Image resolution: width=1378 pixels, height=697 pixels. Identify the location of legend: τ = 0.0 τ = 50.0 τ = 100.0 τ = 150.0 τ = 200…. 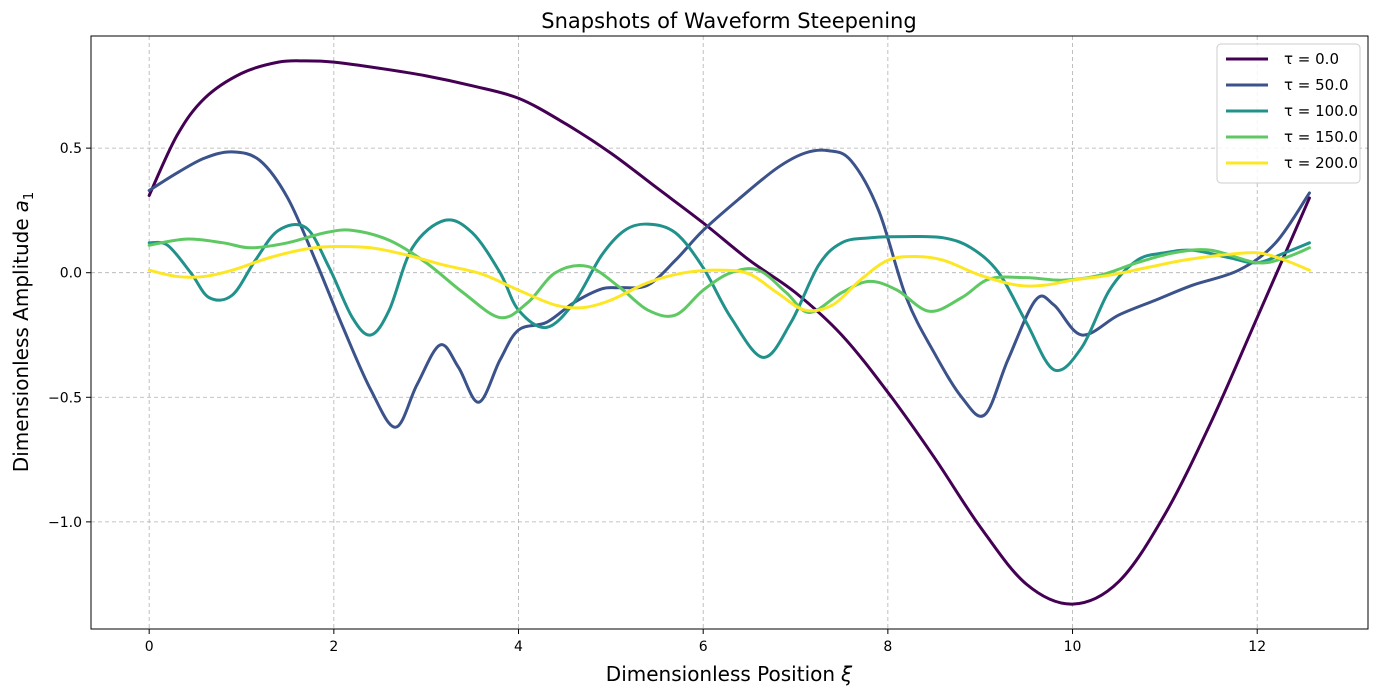
(1288, 113).